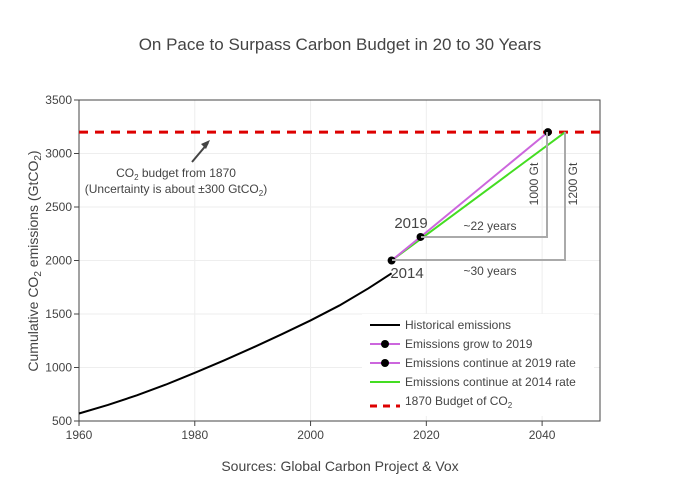 This screenshot has width=680, height=500. Describe the element at coordinates (490, 363) in the screenshot. I see `legend-label-2: Emissions continue at 2019 rate` at that location.